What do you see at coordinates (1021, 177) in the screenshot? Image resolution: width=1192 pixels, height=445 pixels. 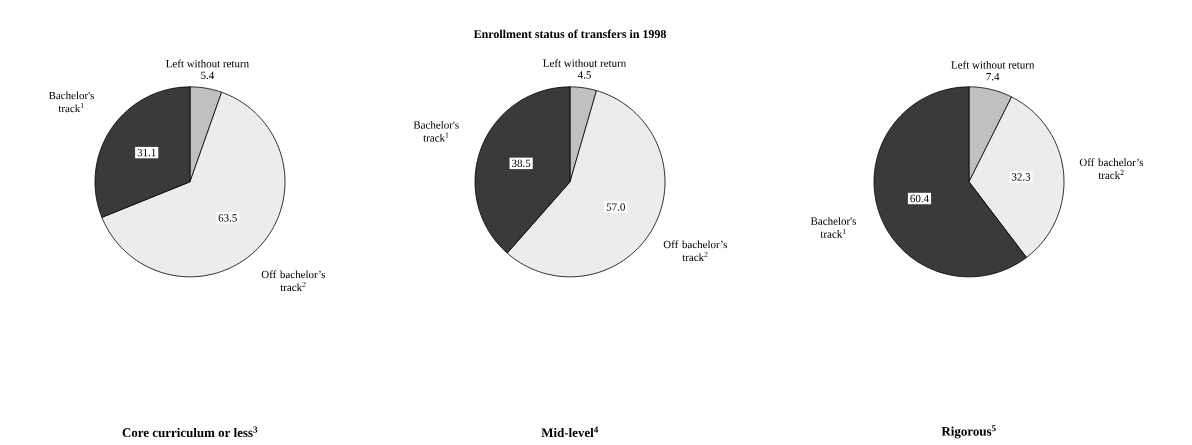 I see `data-label: 32.3` at bounding box center [1021, 177].